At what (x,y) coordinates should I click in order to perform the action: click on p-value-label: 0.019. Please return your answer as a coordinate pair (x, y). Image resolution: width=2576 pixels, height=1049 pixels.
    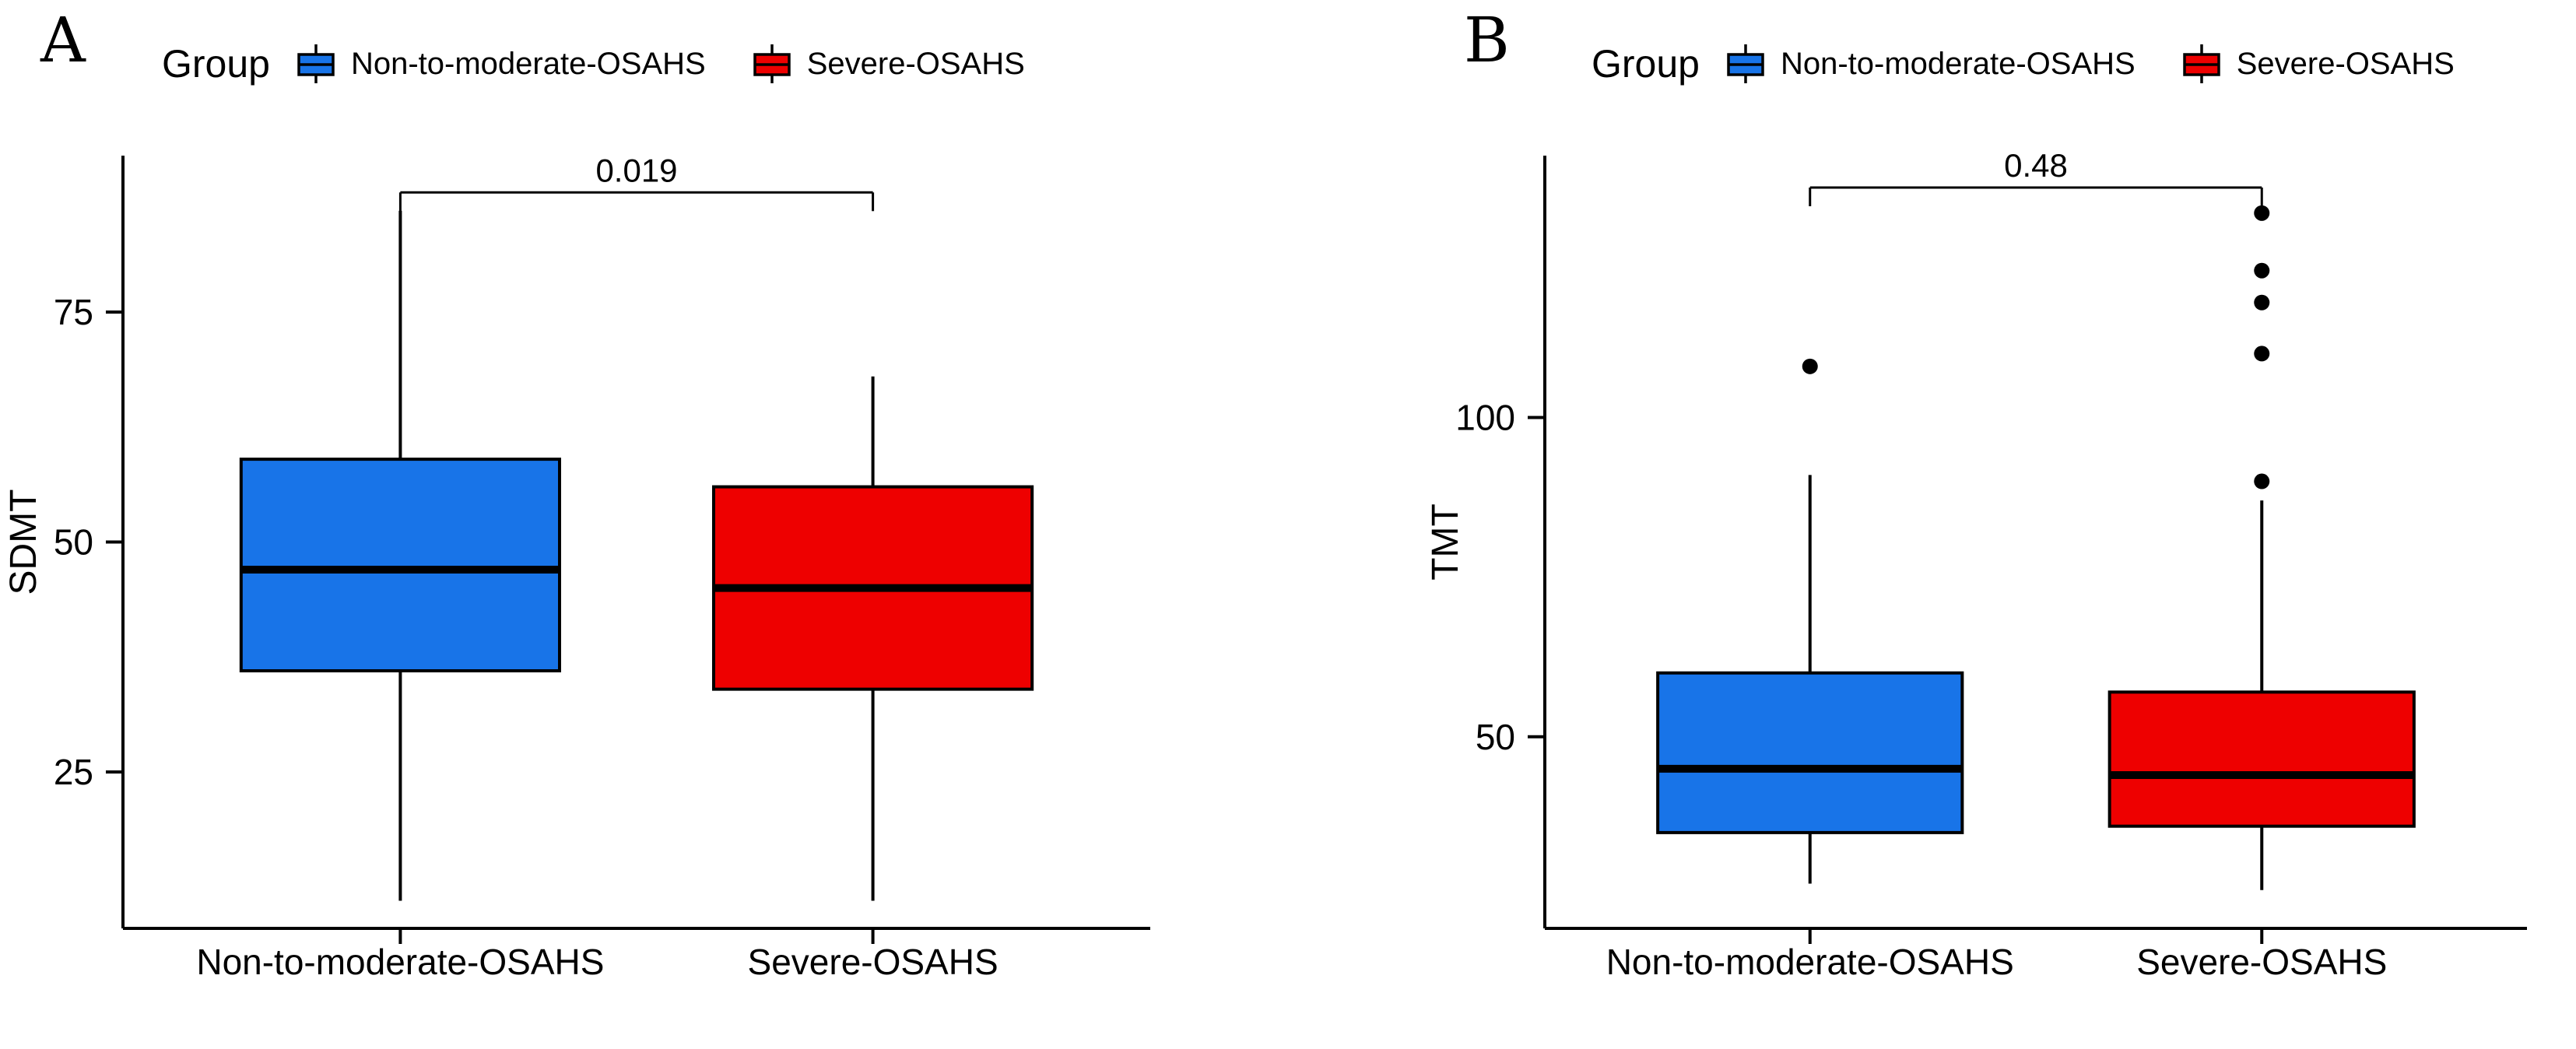
    Looking at the image, I should click on (636, 170).